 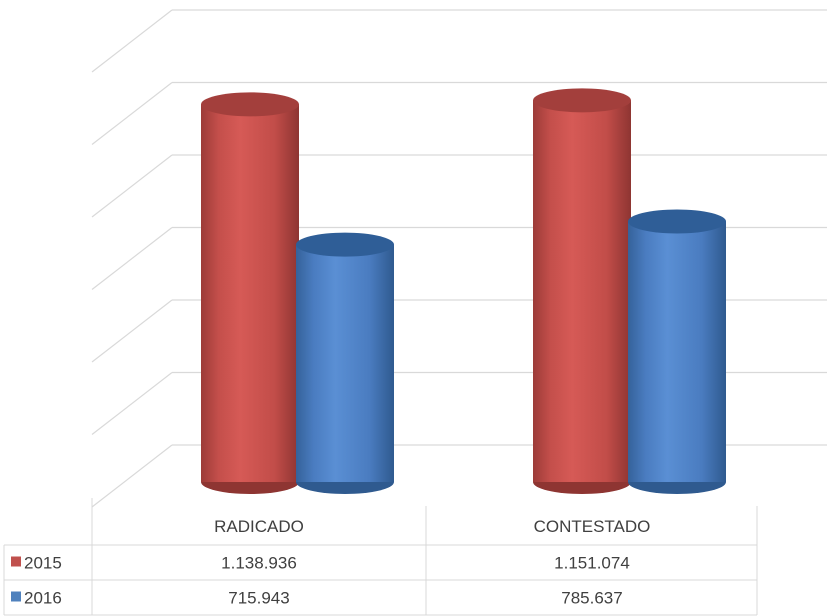 What do you see at coordinates (258, 598) in the screenshot?
I see `data-value: 715.943` at bounding box center [258, 598].